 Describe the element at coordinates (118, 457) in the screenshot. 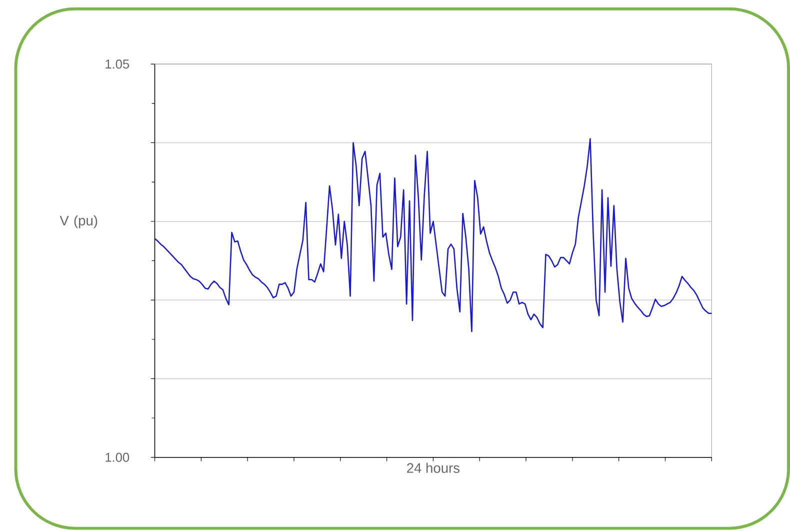

I see `y-tick-label: 1.00` at that location.